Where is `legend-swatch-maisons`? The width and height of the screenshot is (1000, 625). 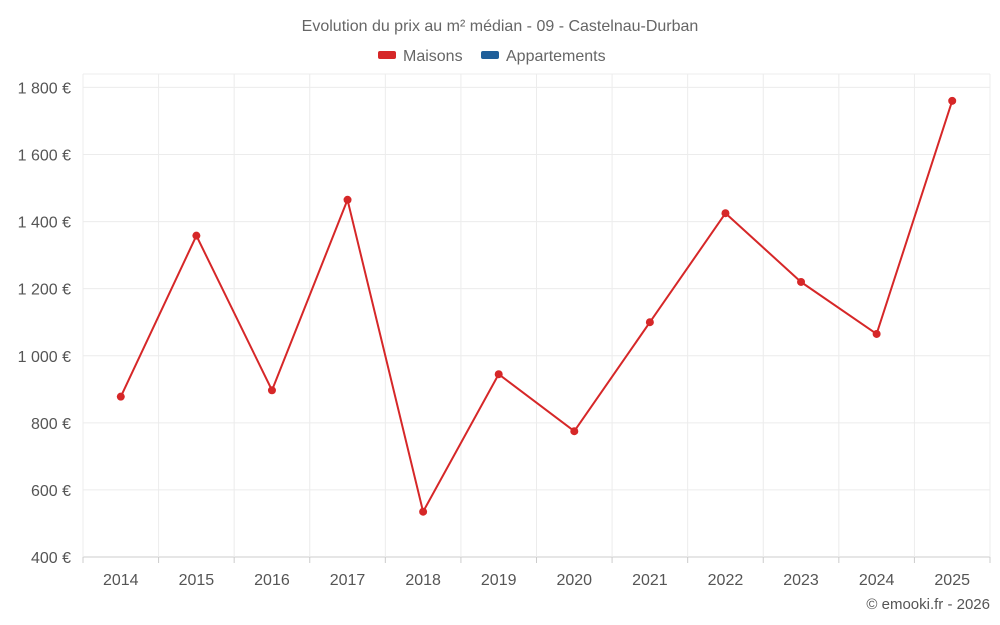 legend-swatch-maisons is located at coordinates (387, 55).